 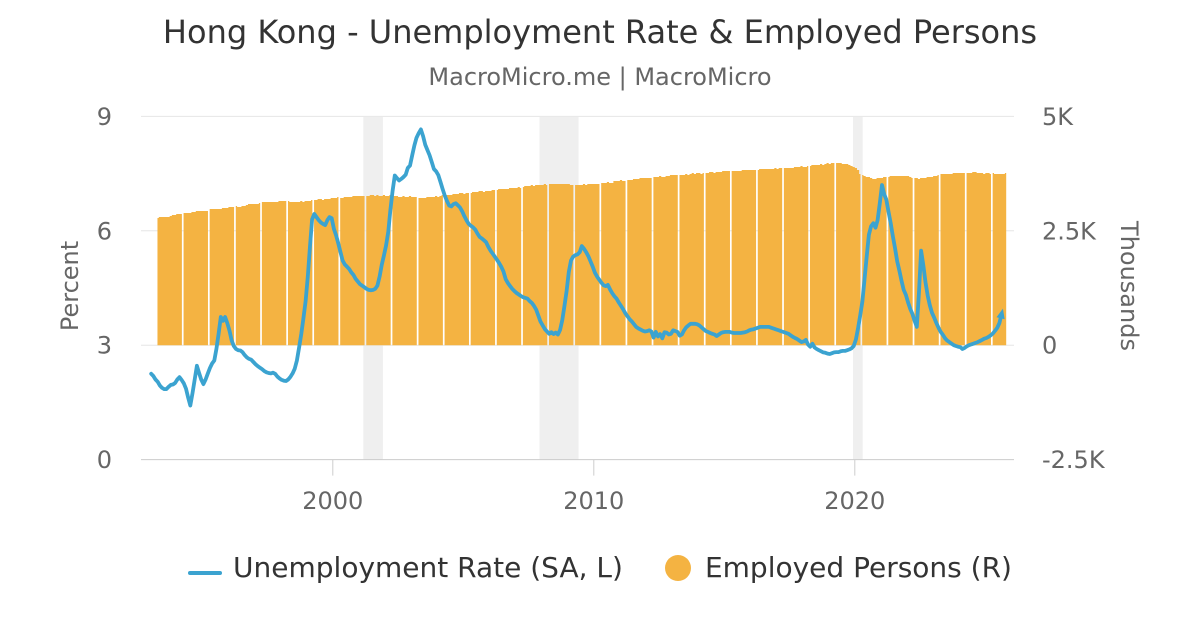 What do you see at coordinates (1069, 231) in the screenshot?
I see `y-right-tick-label: 2.5K` at bounding box center [1069, 231].